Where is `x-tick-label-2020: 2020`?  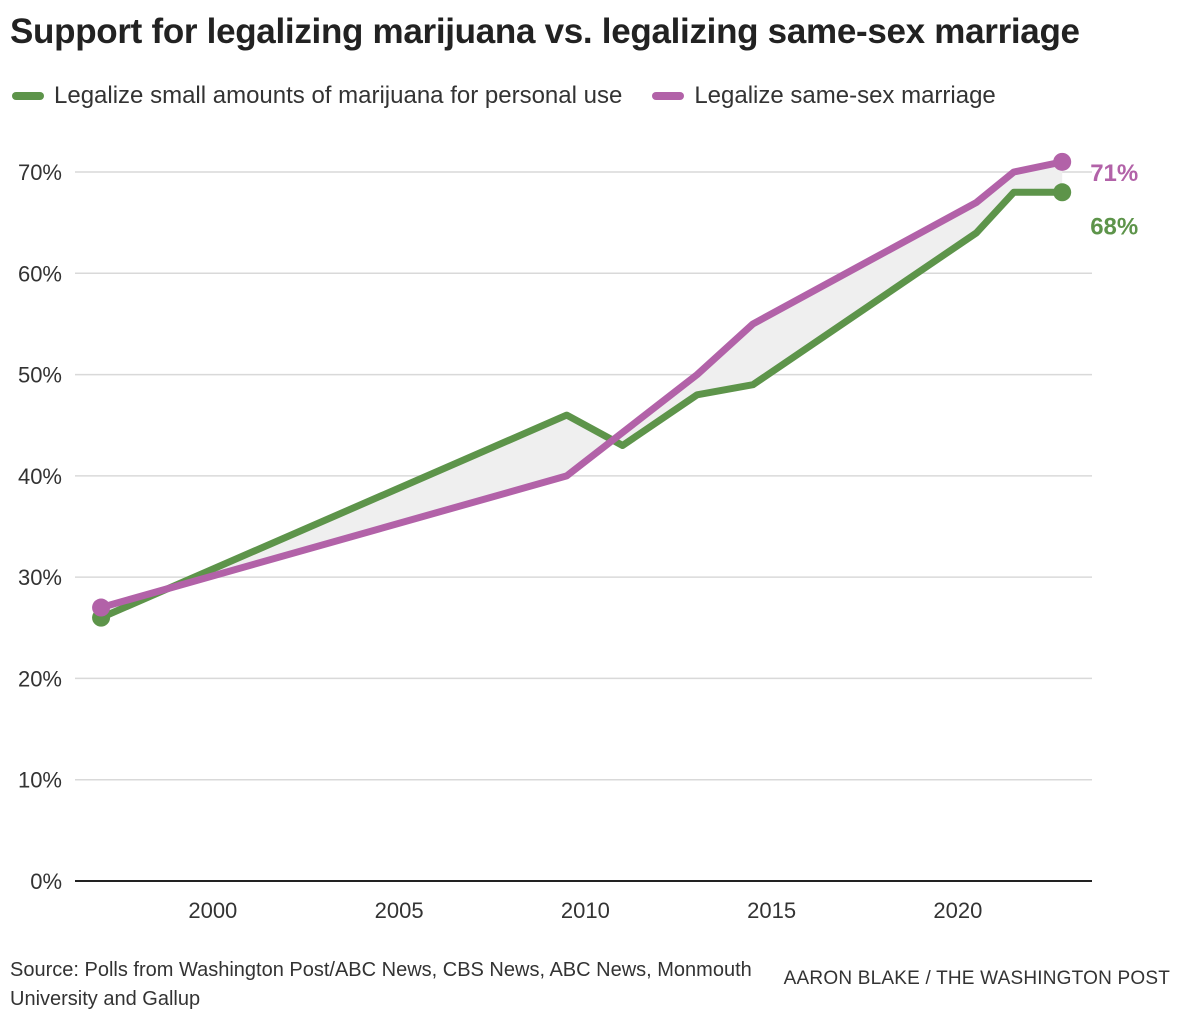
x-tick-label-2020: 2020 is located at coordinates (957, 910).